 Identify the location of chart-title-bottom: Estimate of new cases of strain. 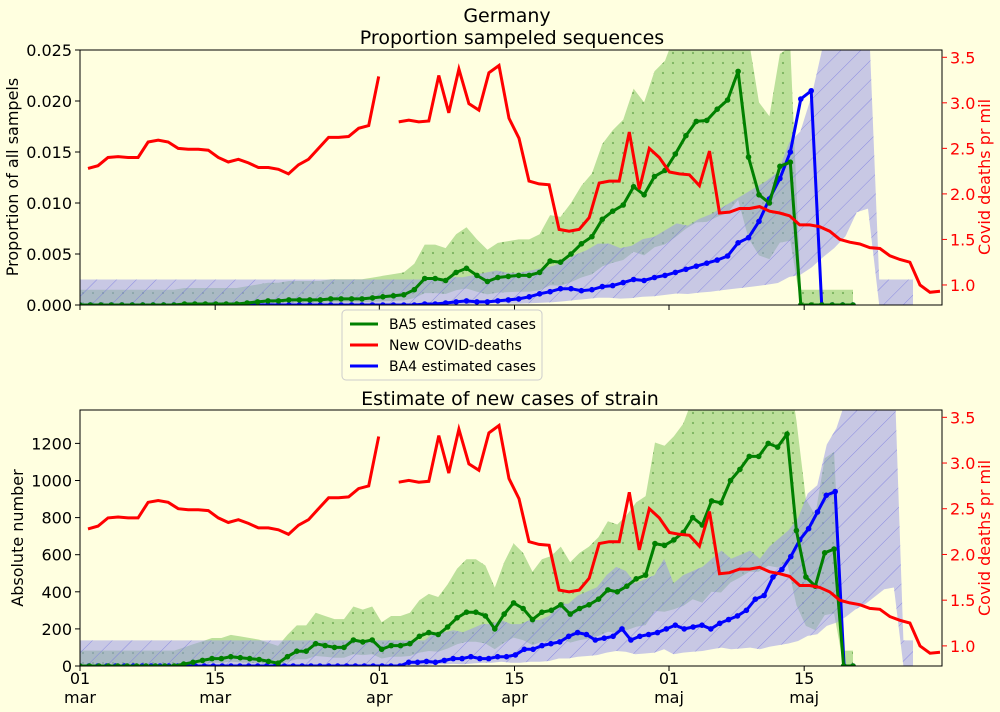
(510, 399).